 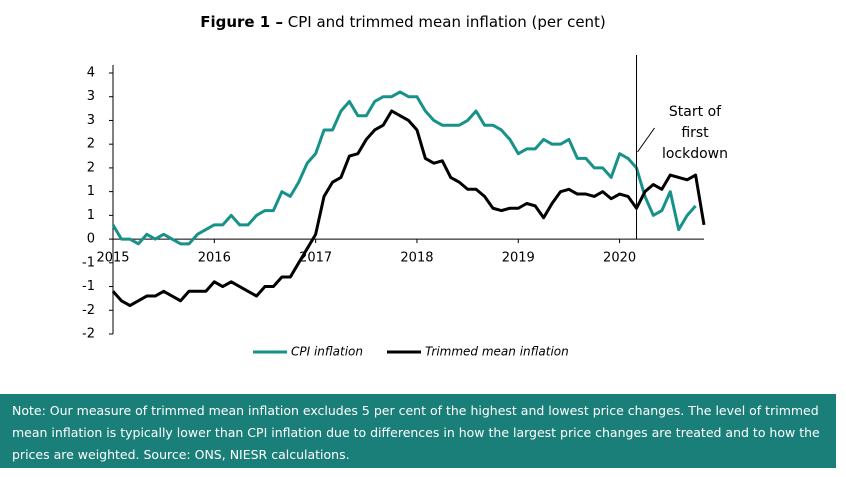 What do you see at coordinates (619, 258) in the screenshot?
I see `x-tick-label: 2020` at bounding box center [619, 258].